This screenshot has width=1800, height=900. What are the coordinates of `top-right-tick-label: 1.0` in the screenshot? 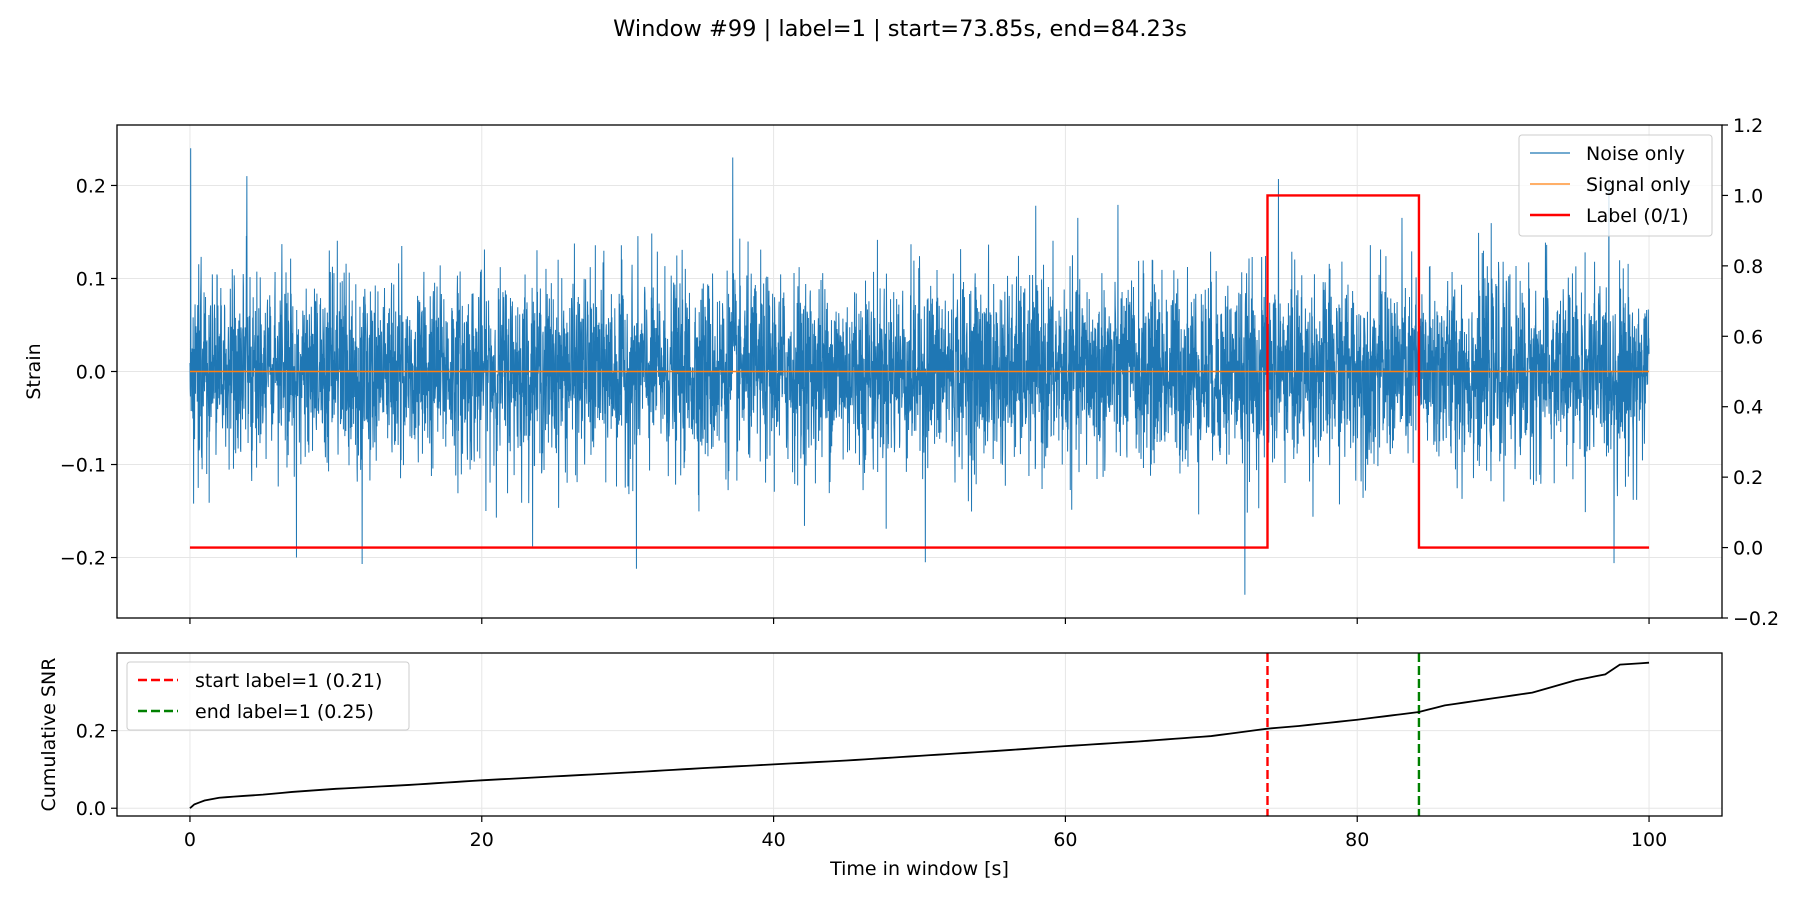 It's located at (1748, 196).